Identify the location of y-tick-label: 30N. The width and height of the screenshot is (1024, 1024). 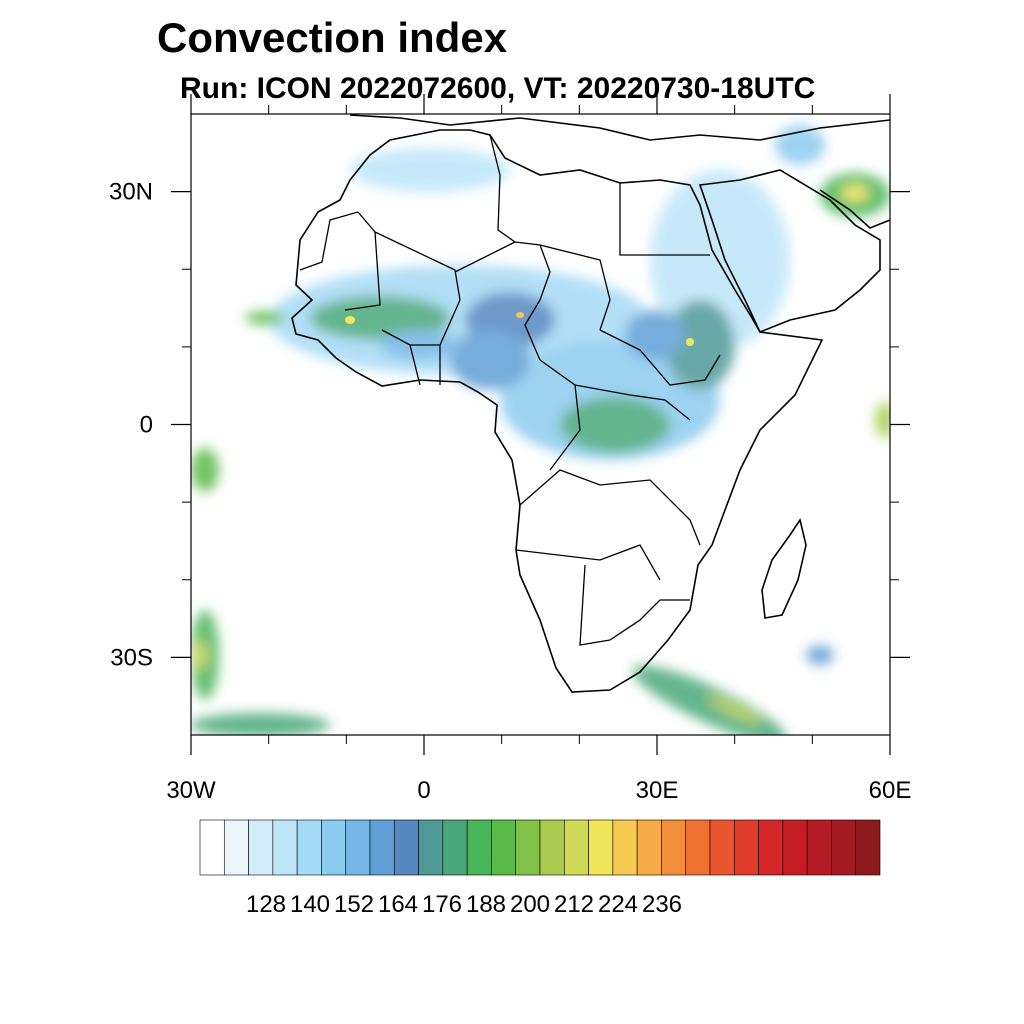
(131, 192).